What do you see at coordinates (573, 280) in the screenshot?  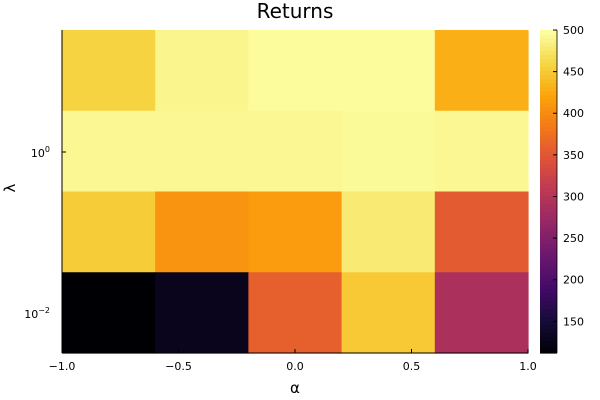 I see `colorbar-tick-label: 200` at bounding box center [573, 280].